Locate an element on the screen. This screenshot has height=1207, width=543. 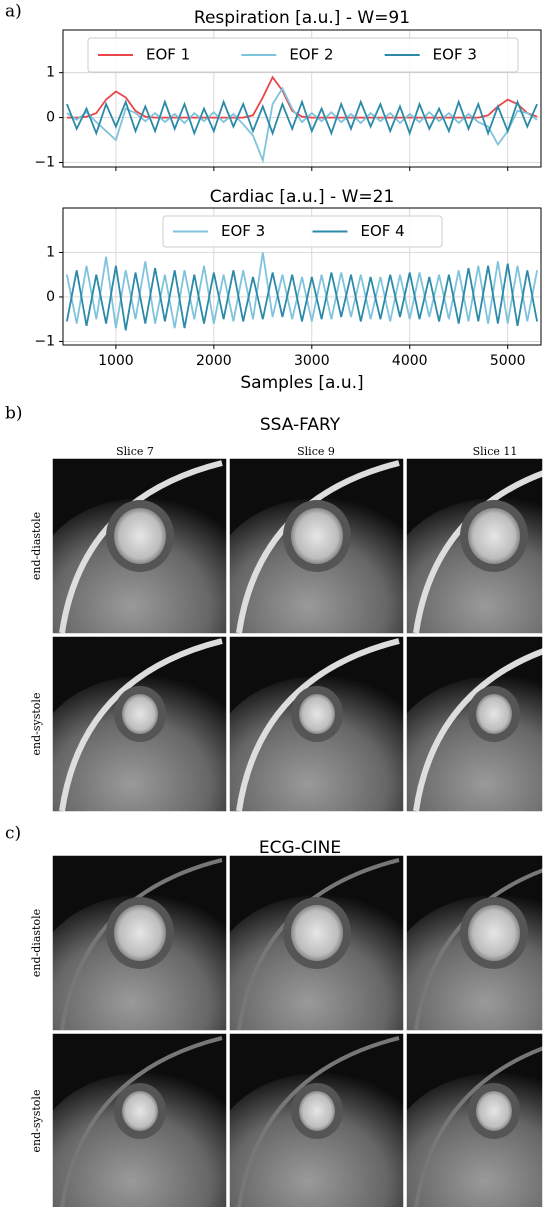
x-tick-label: 4000 is located at coordinates (410, 361).